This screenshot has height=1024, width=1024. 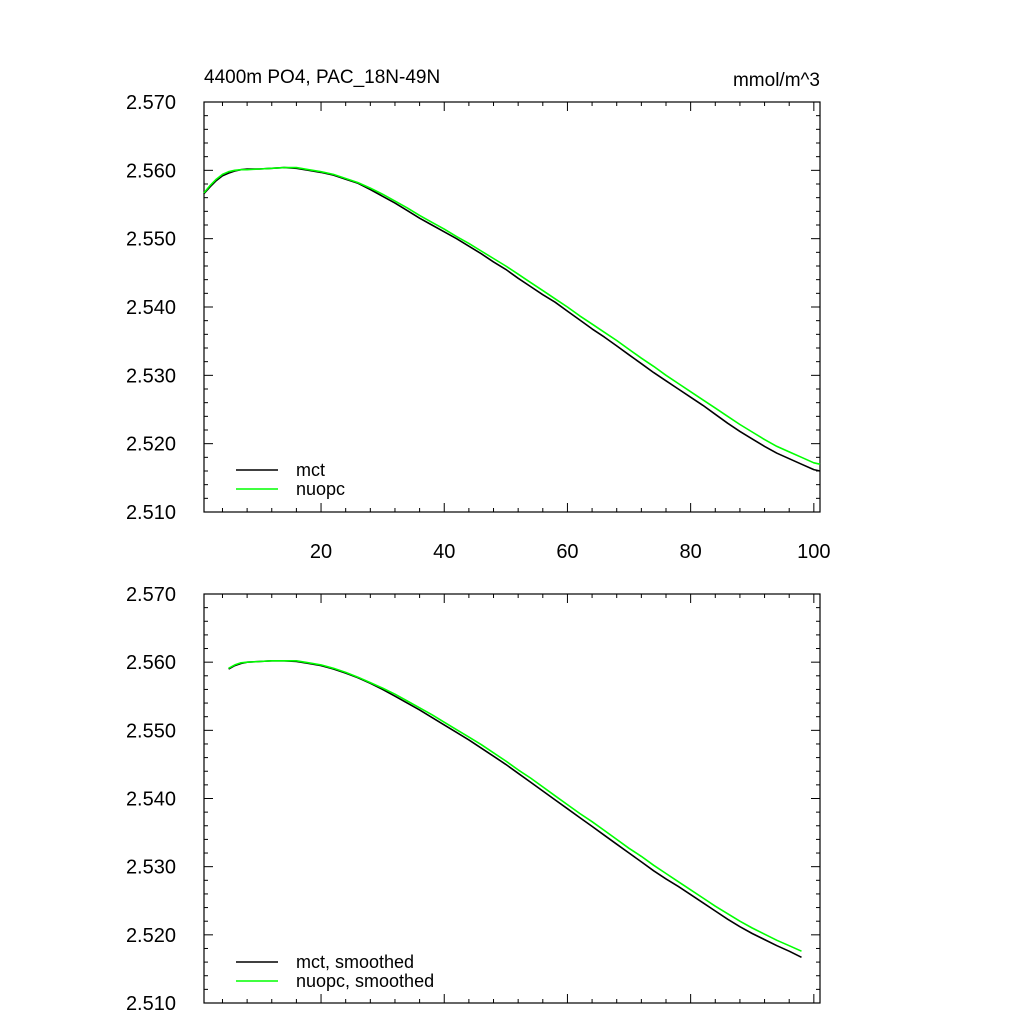 I want to click on chart-title: 4400m PO4, PAC_18N-49N, so click(x=322, y=77).